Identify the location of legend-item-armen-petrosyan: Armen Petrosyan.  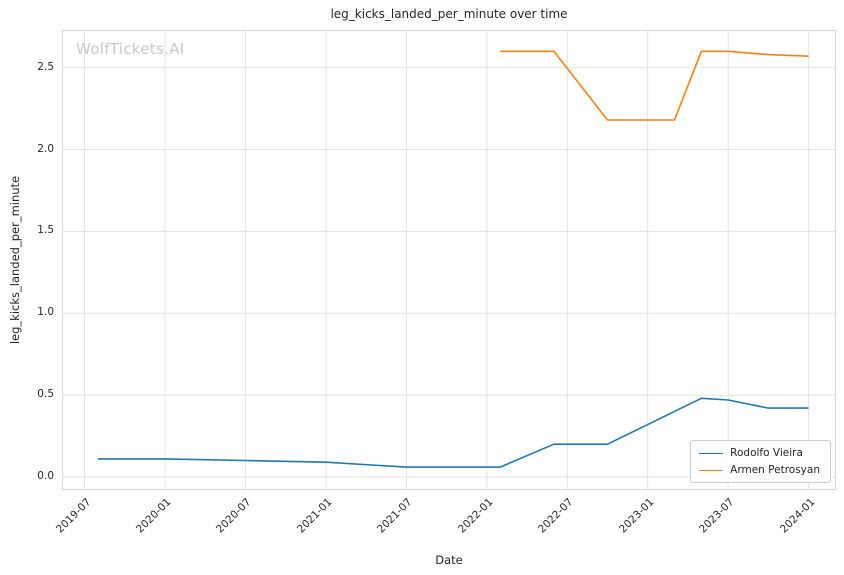
(759, 470).